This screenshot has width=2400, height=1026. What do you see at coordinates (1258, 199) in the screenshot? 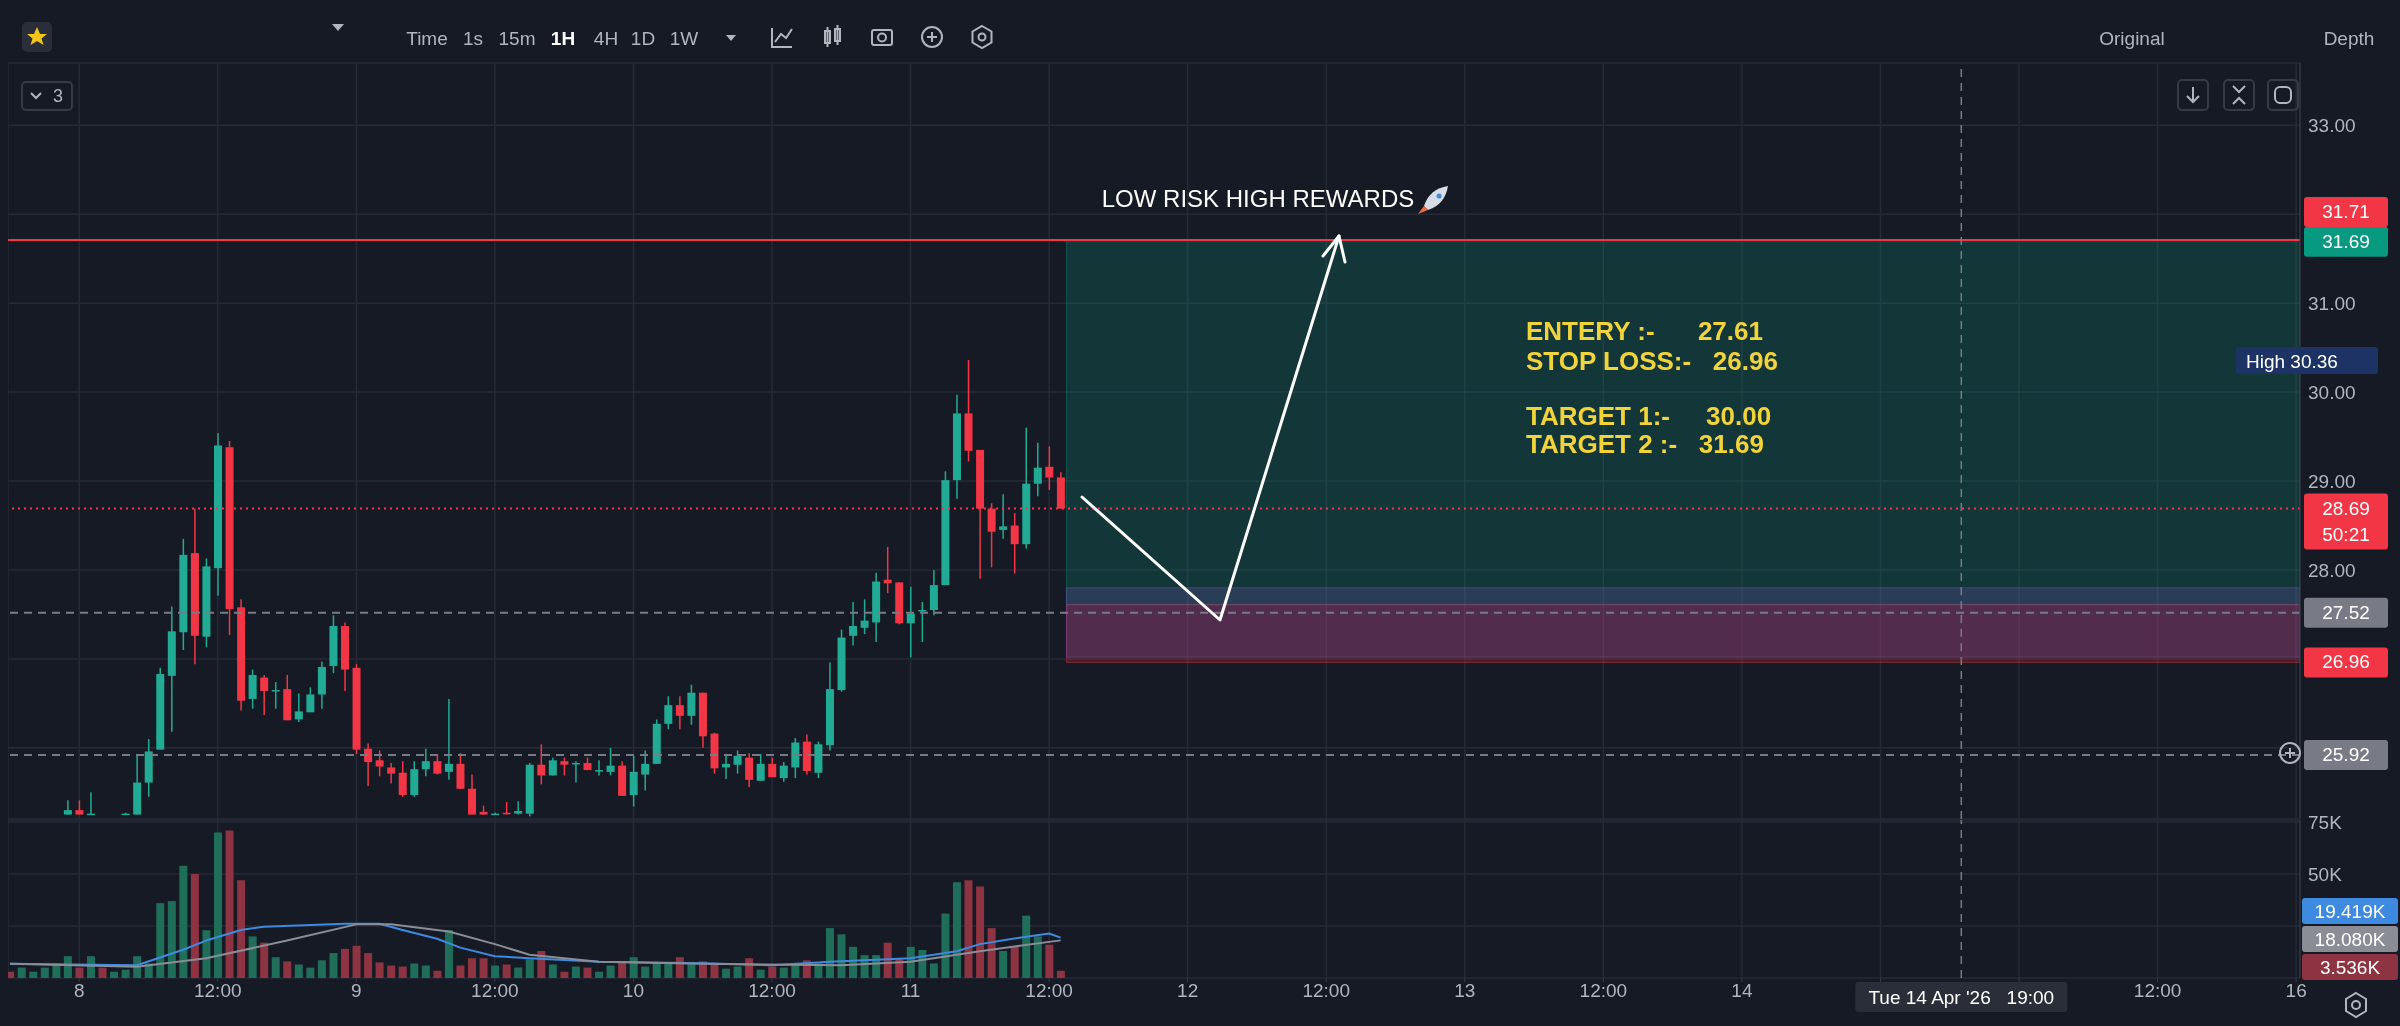
I see `annotation: LOW RISK HIGH REWARDS` at bounding box center [1258, 199].